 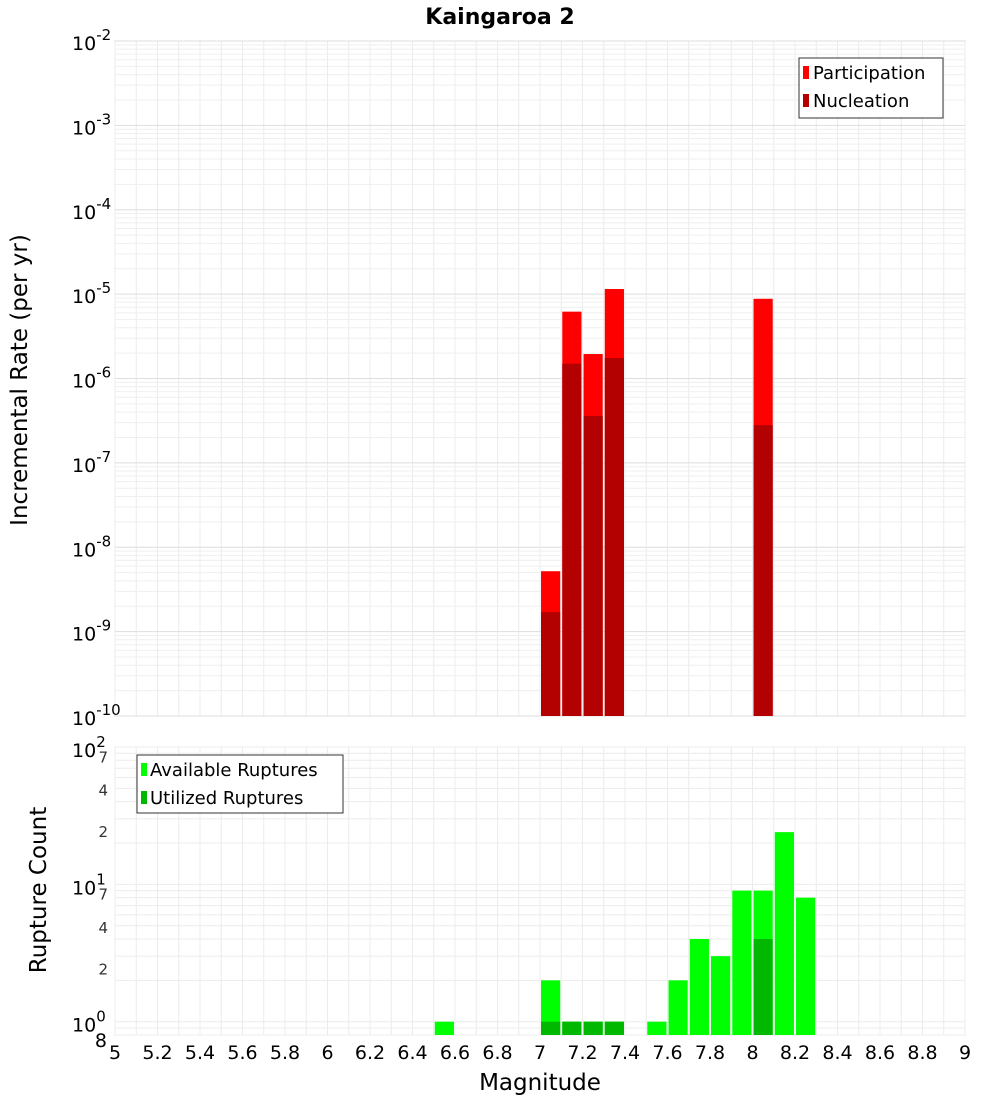 What do you see at coordinates (157, 1053) in the screenshot?
I see `x-tick-label: 5.2` at bounding box center [157, 1053].